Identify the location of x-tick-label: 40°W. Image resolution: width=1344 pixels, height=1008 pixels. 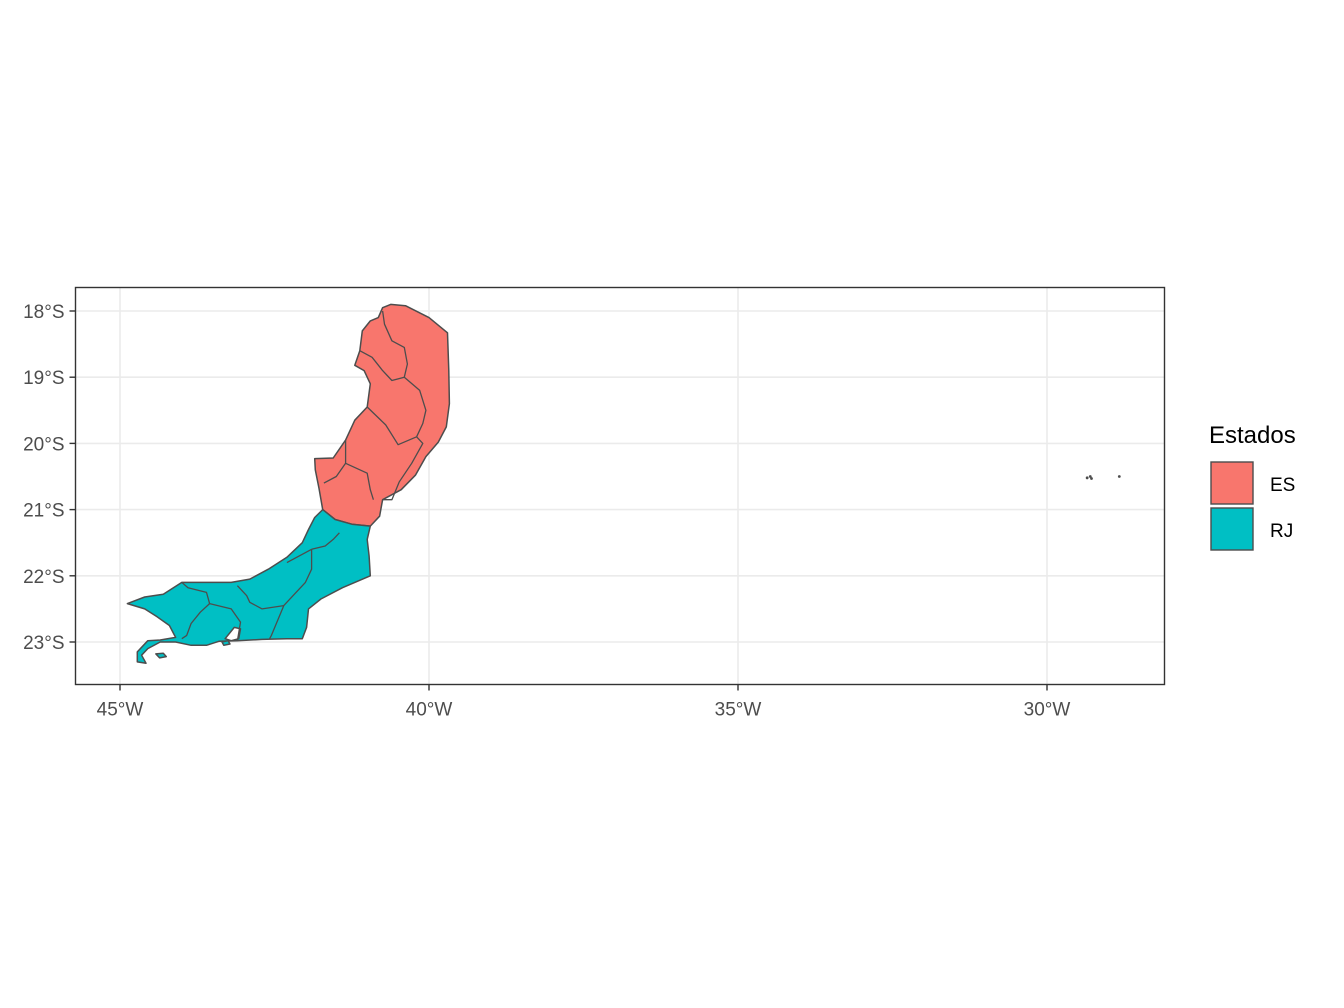
(429, 710).